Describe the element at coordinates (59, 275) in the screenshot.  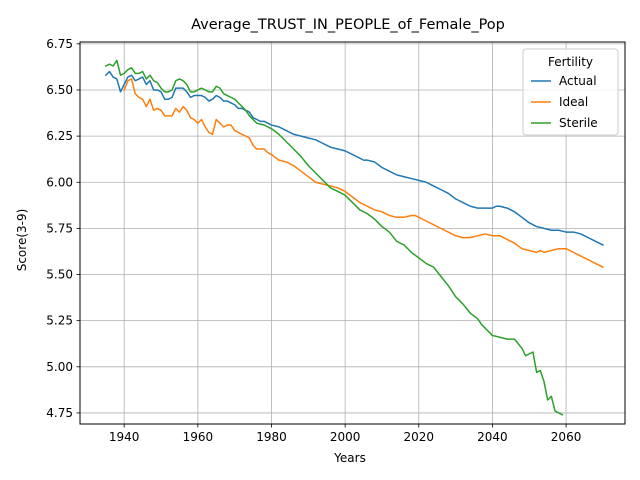
I see `y-tick-label: 5.50` at that location.